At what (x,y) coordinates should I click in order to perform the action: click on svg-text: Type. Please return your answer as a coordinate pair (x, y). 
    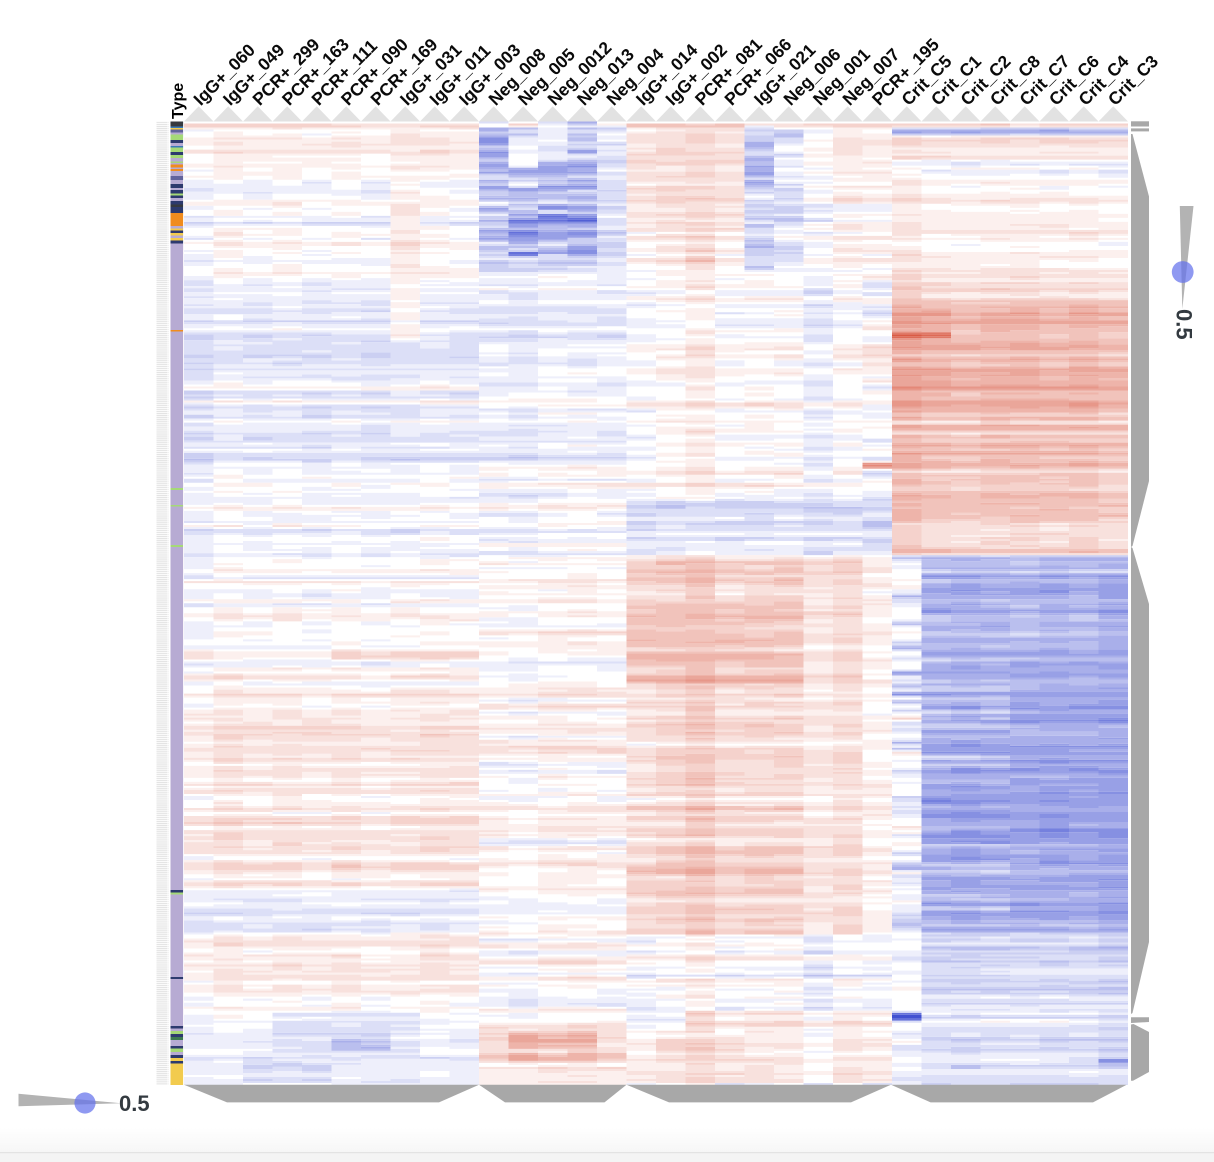
    Looking at the image, I should click on (178, 101).